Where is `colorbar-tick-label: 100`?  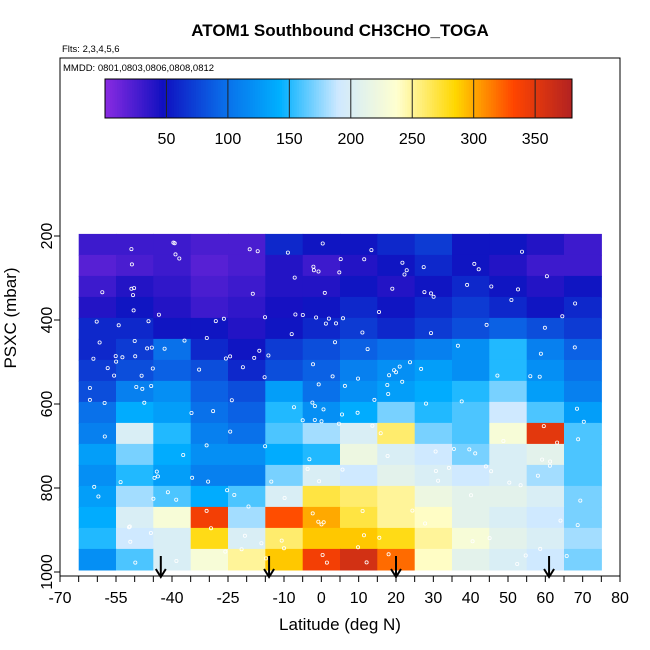
colorbar-tick-label: 100 is located at coordinates (228, 139).